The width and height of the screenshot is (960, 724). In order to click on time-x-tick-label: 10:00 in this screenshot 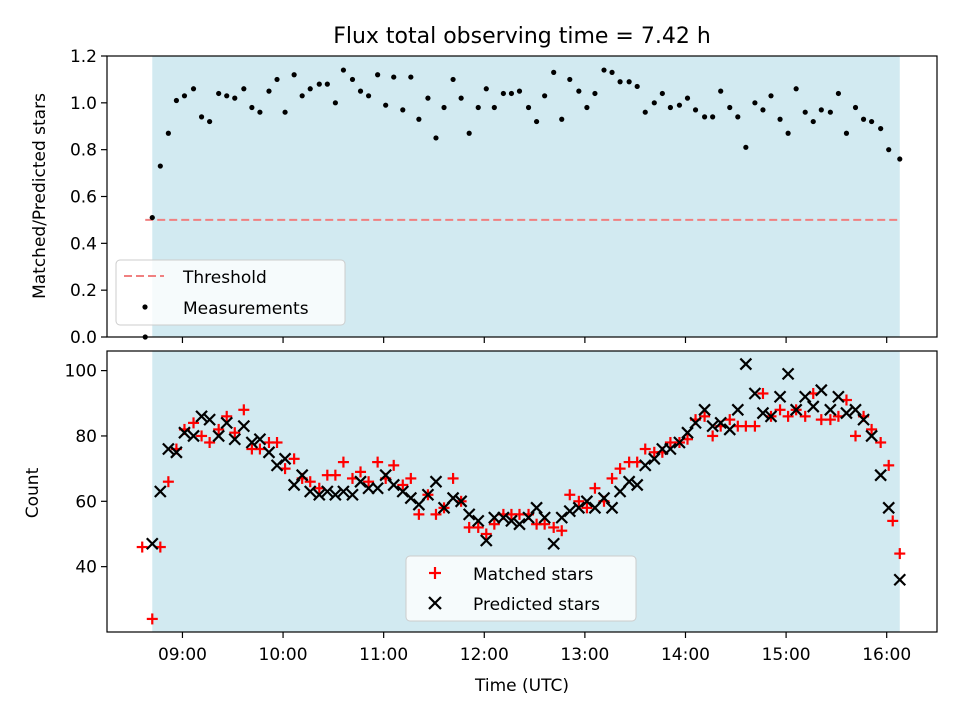, I will do `click(283, 655)`.